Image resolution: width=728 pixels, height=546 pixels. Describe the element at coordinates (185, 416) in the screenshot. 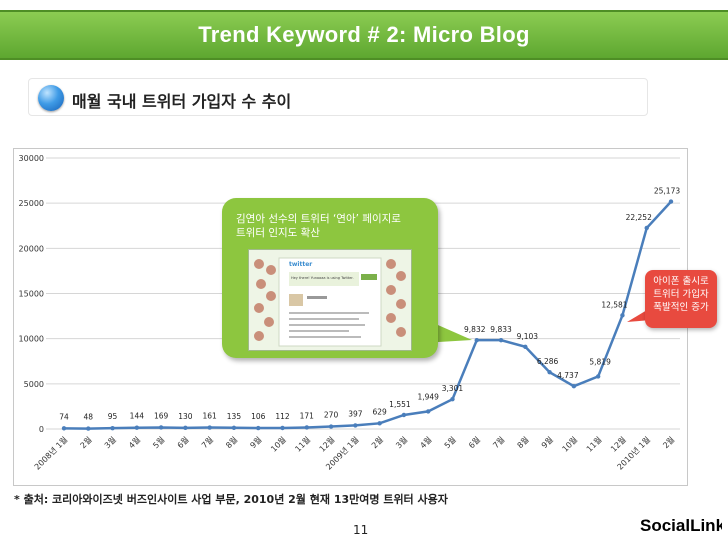

I see `data-label: 130` at that location.